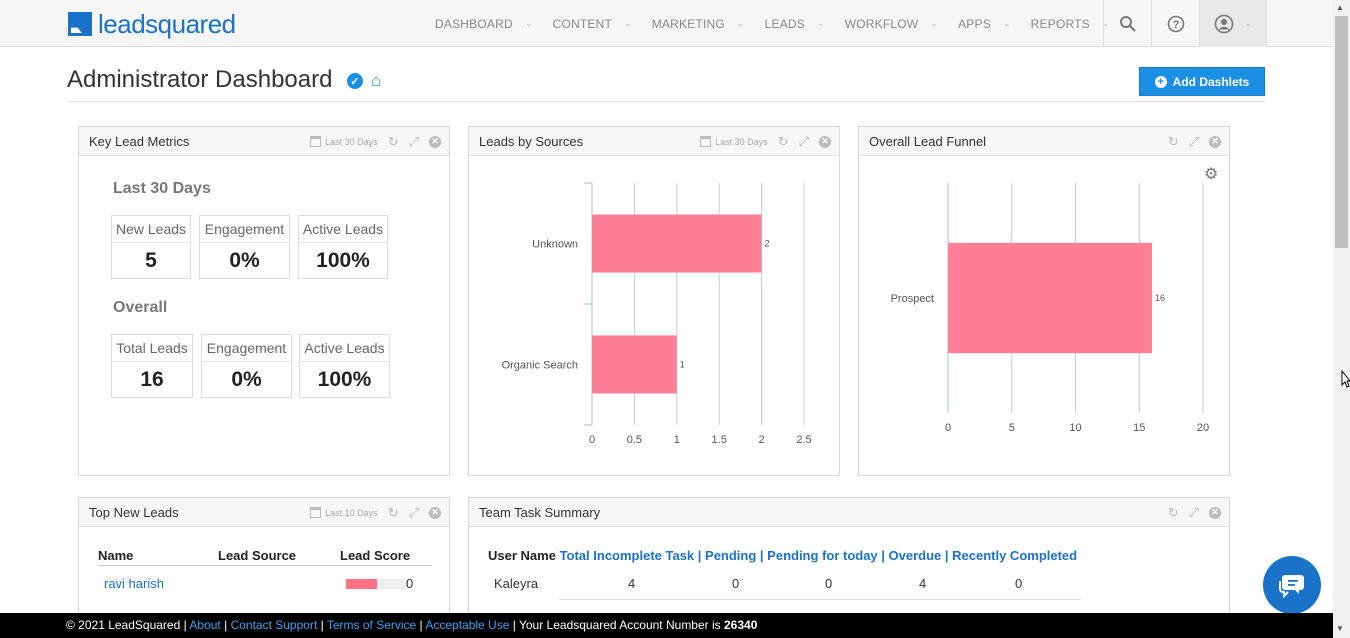  I want to click on x-tick-label: 15, so click(1139, 428).